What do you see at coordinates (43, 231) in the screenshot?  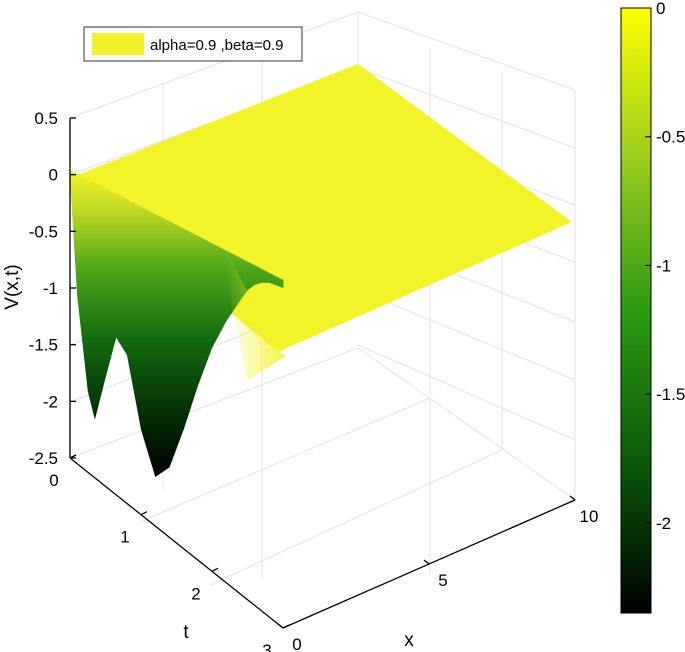 I see `z-tick-label: -0.5` at bounding box center [43, 231].